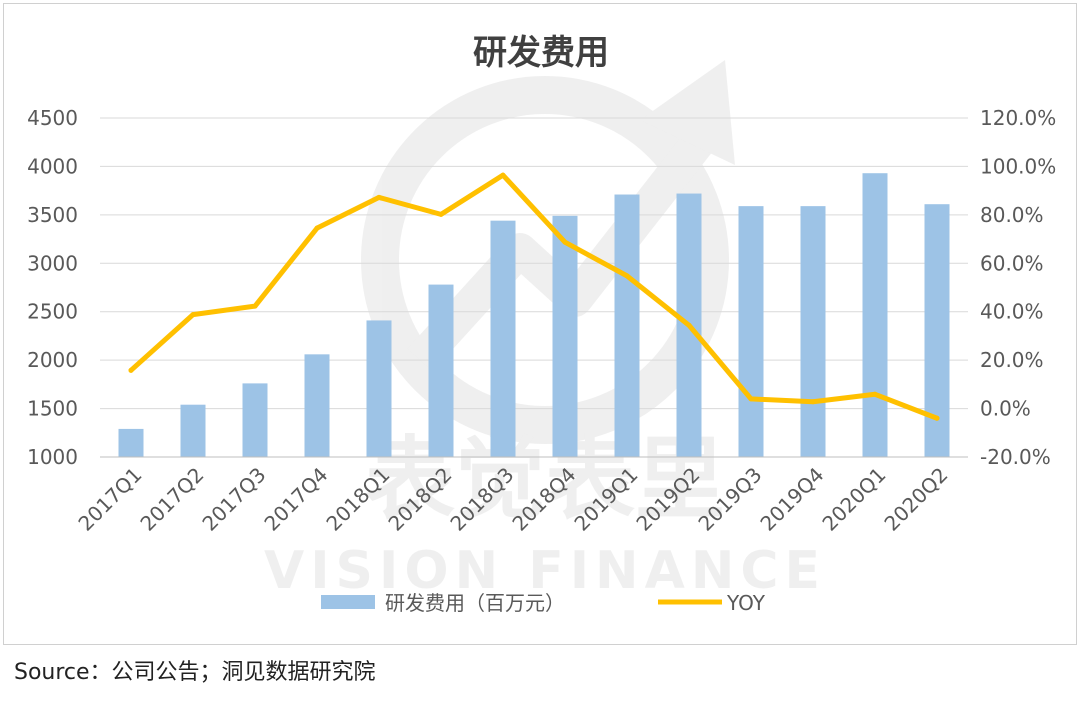 The height and width of the screenshot is (702, 1080). I want to click on y-left-tick-label: 4500, so click(52, 118).